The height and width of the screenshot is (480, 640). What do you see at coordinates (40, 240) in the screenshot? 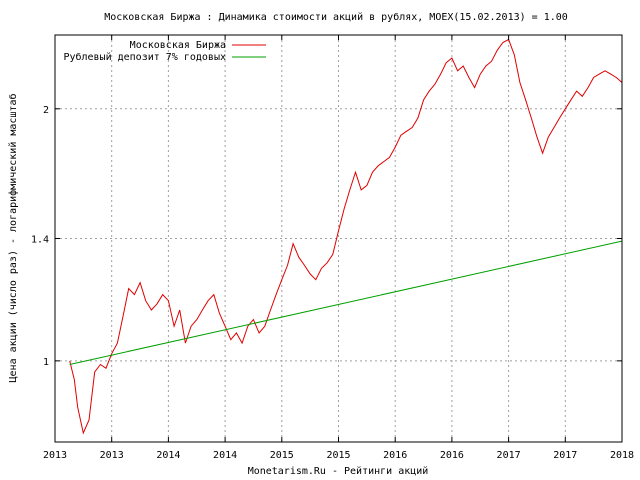
I see `y-tick-label: 1.4` at bounding box center [40, 240].